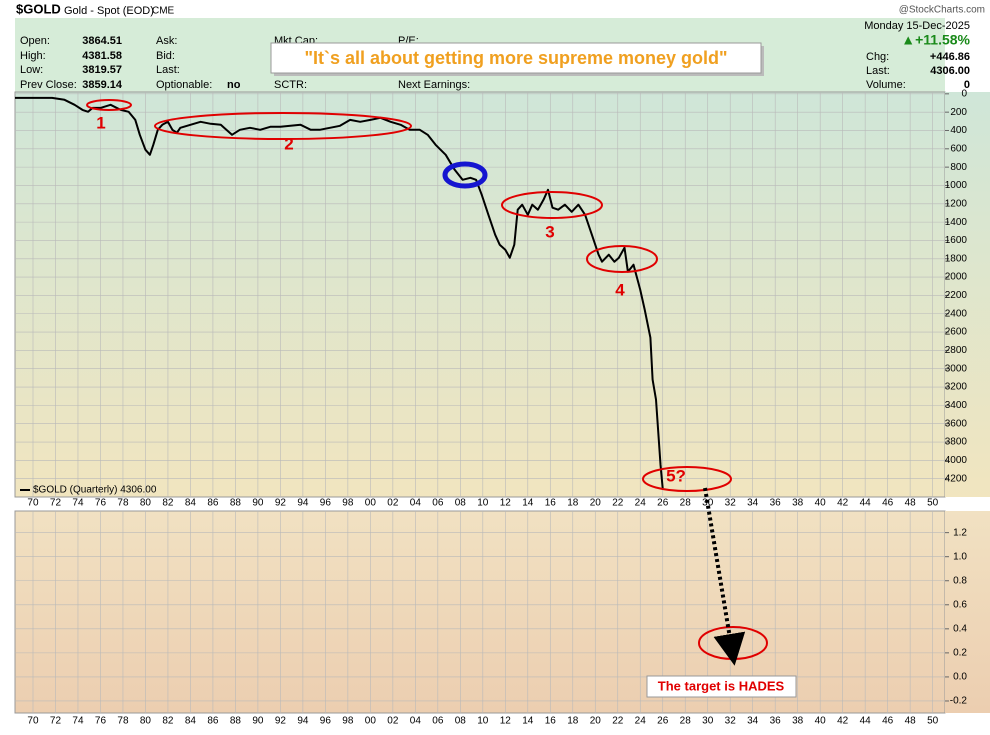 Image resolution: width=990 pixels, height=735 pixels. Describe the element at coordinates (281, 721) in the screenshot. I see `x-tick-label: 92` at that location.